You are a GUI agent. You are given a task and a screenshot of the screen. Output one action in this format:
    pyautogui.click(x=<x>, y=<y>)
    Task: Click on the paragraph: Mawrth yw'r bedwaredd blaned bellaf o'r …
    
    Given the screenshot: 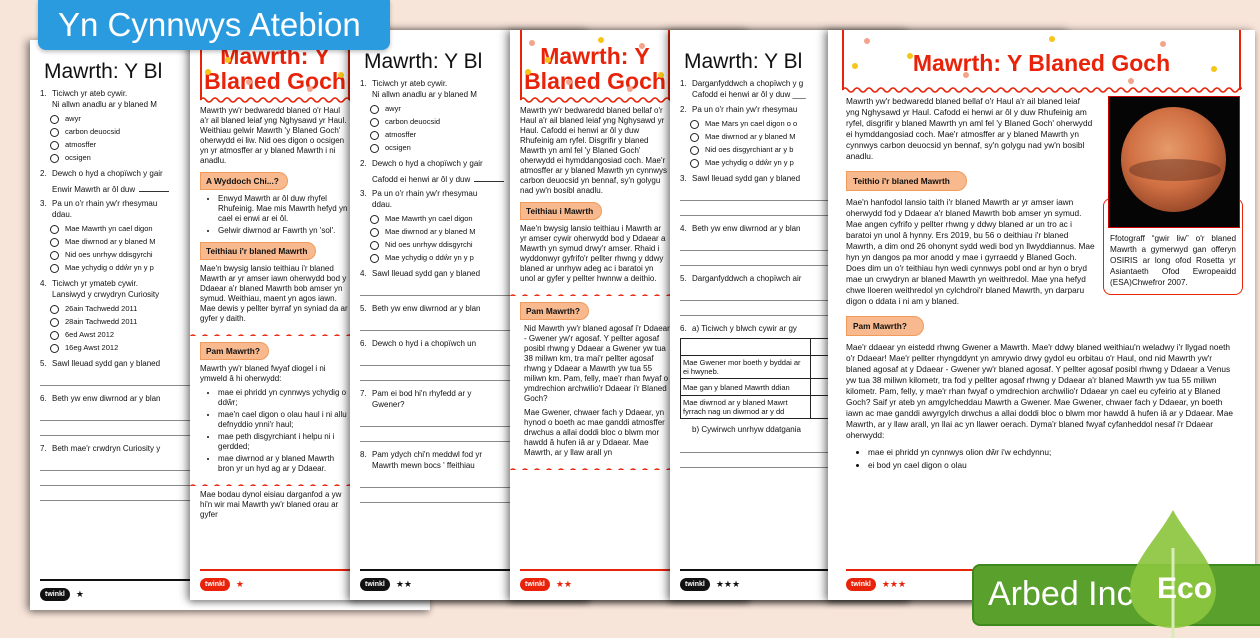 What is the action you would take?
    pyautogui.click(x=969, y=128)
    